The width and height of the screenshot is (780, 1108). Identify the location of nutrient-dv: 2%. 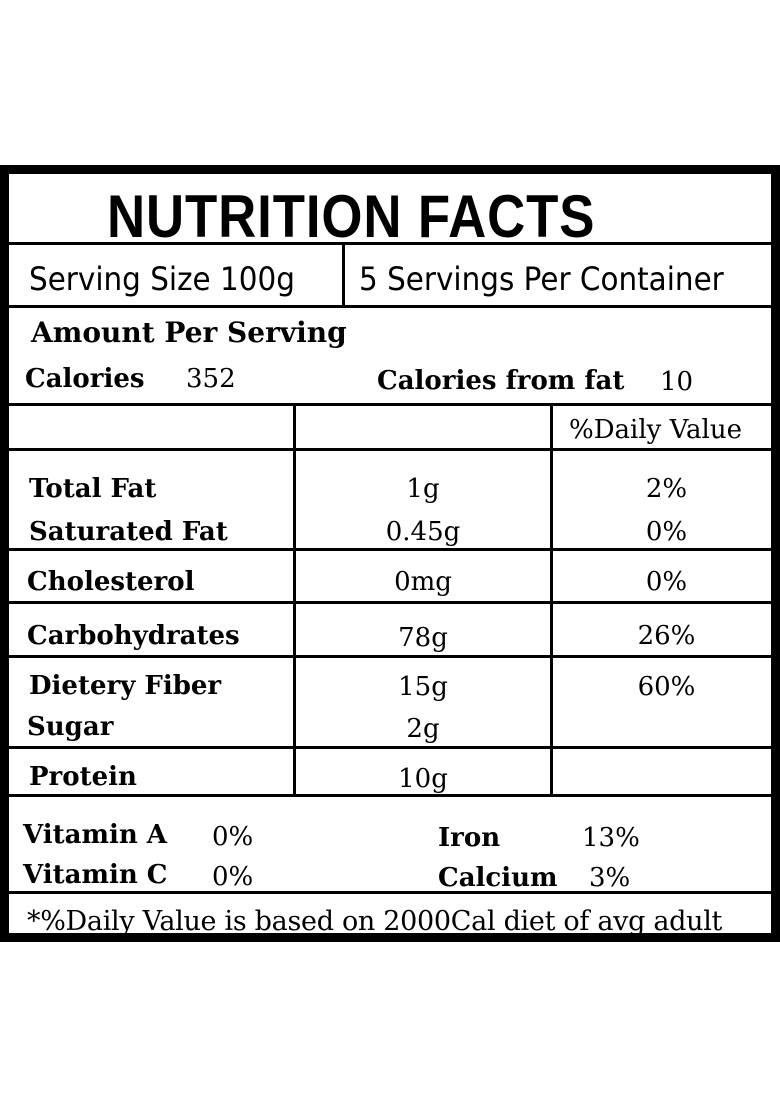
(666, 489).